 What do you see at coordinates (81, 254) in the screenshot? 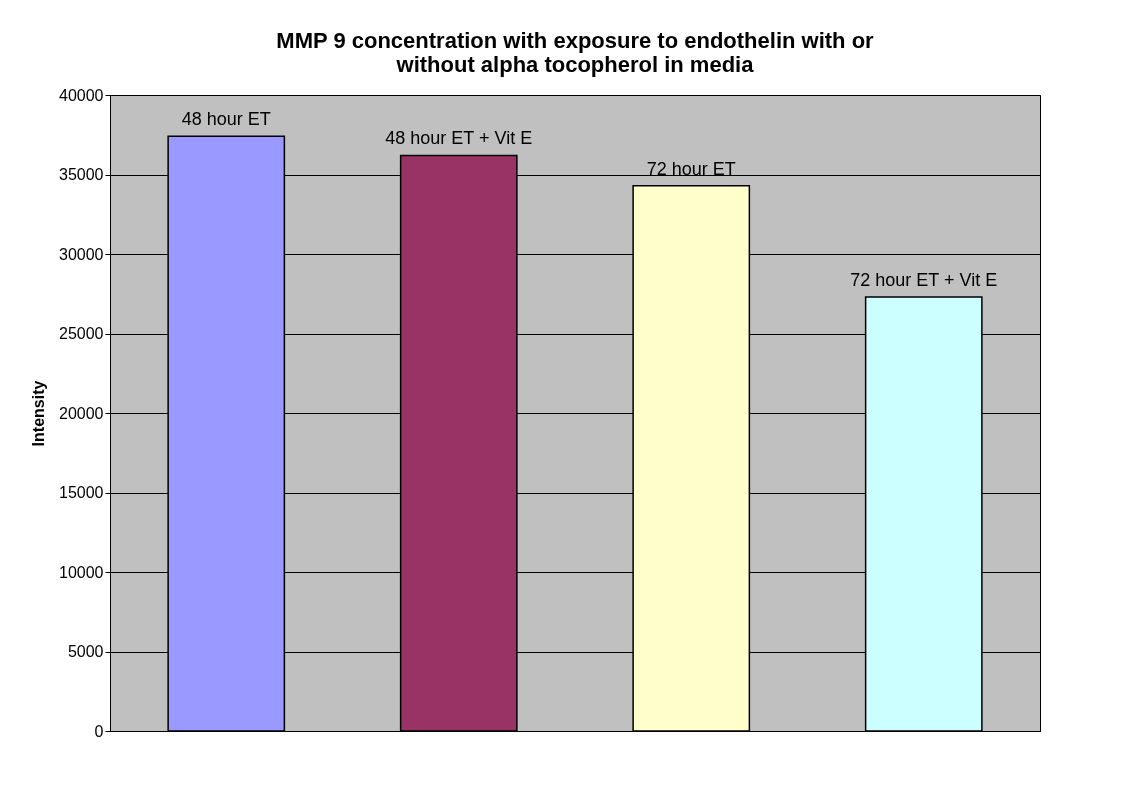
I see `y-tick-label: 30000` at bounding box center [81, 254].